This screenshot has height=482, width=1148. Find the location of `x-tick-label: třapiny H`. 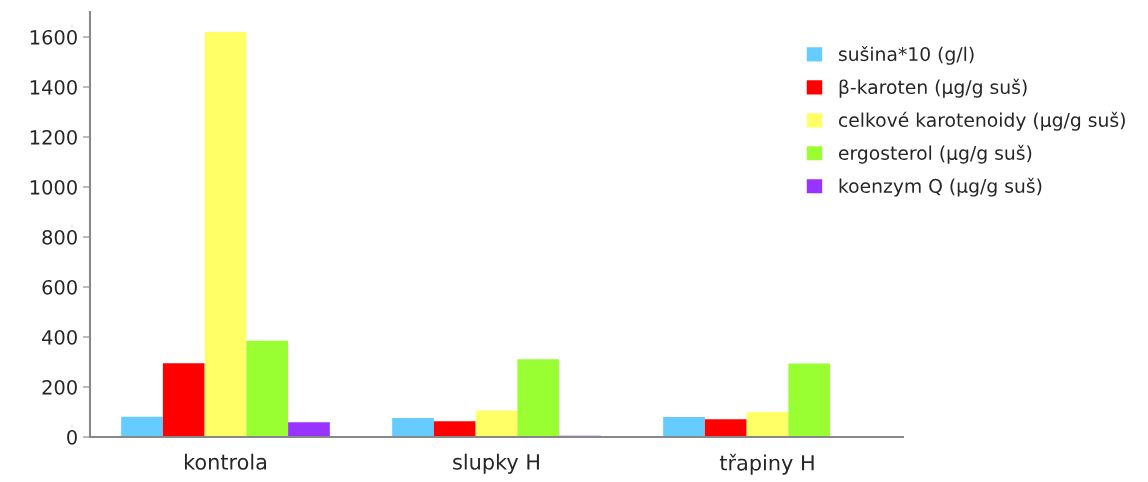

x-tick-label: třapiny H is located at coordinates (766, 464).